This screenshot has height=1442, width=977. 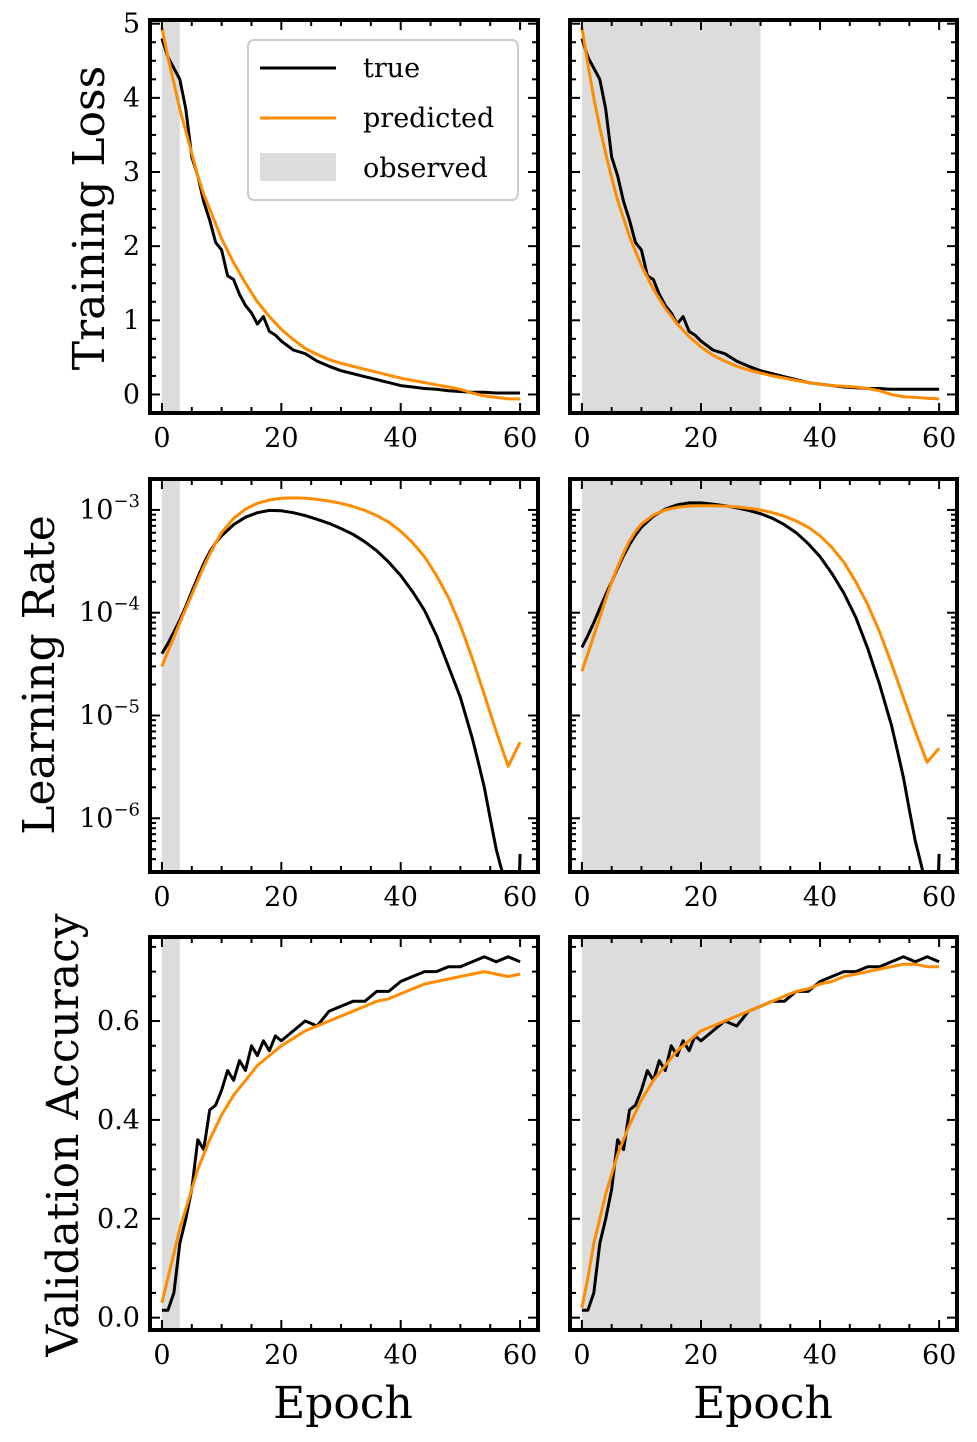 What do you see at coordinates (391, 68) in the screenshot?
I see `legend-true-label: true` at bounding box center [391, 68].